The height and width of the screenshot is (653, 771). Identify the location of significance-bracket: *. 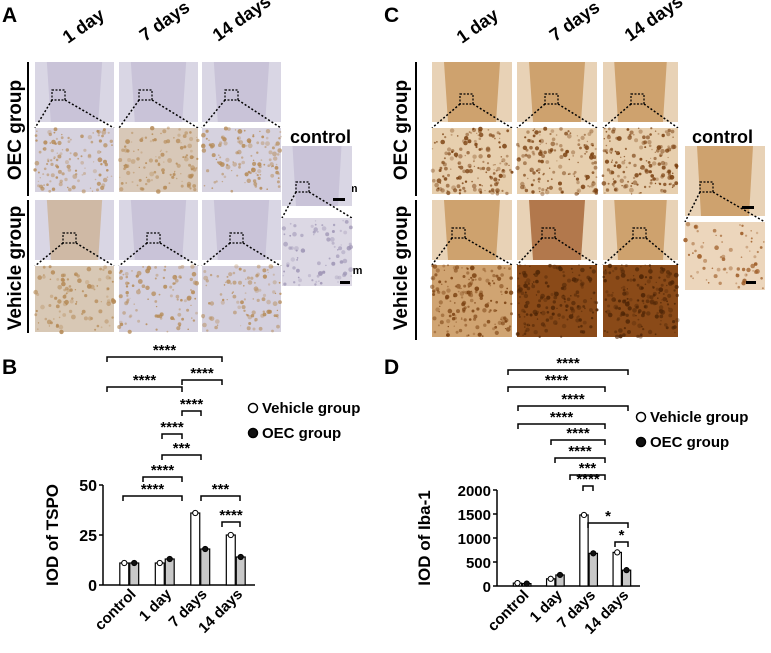
(608, 518).